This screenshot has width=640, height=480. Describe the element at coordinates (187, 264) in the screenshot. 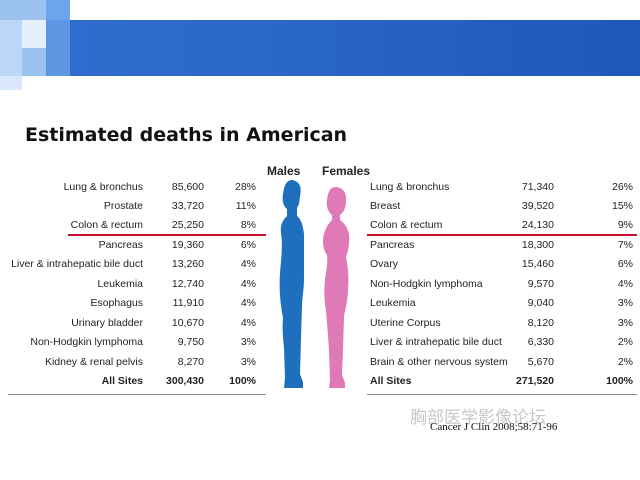

I see `deaths-value: 13,260` at that location.